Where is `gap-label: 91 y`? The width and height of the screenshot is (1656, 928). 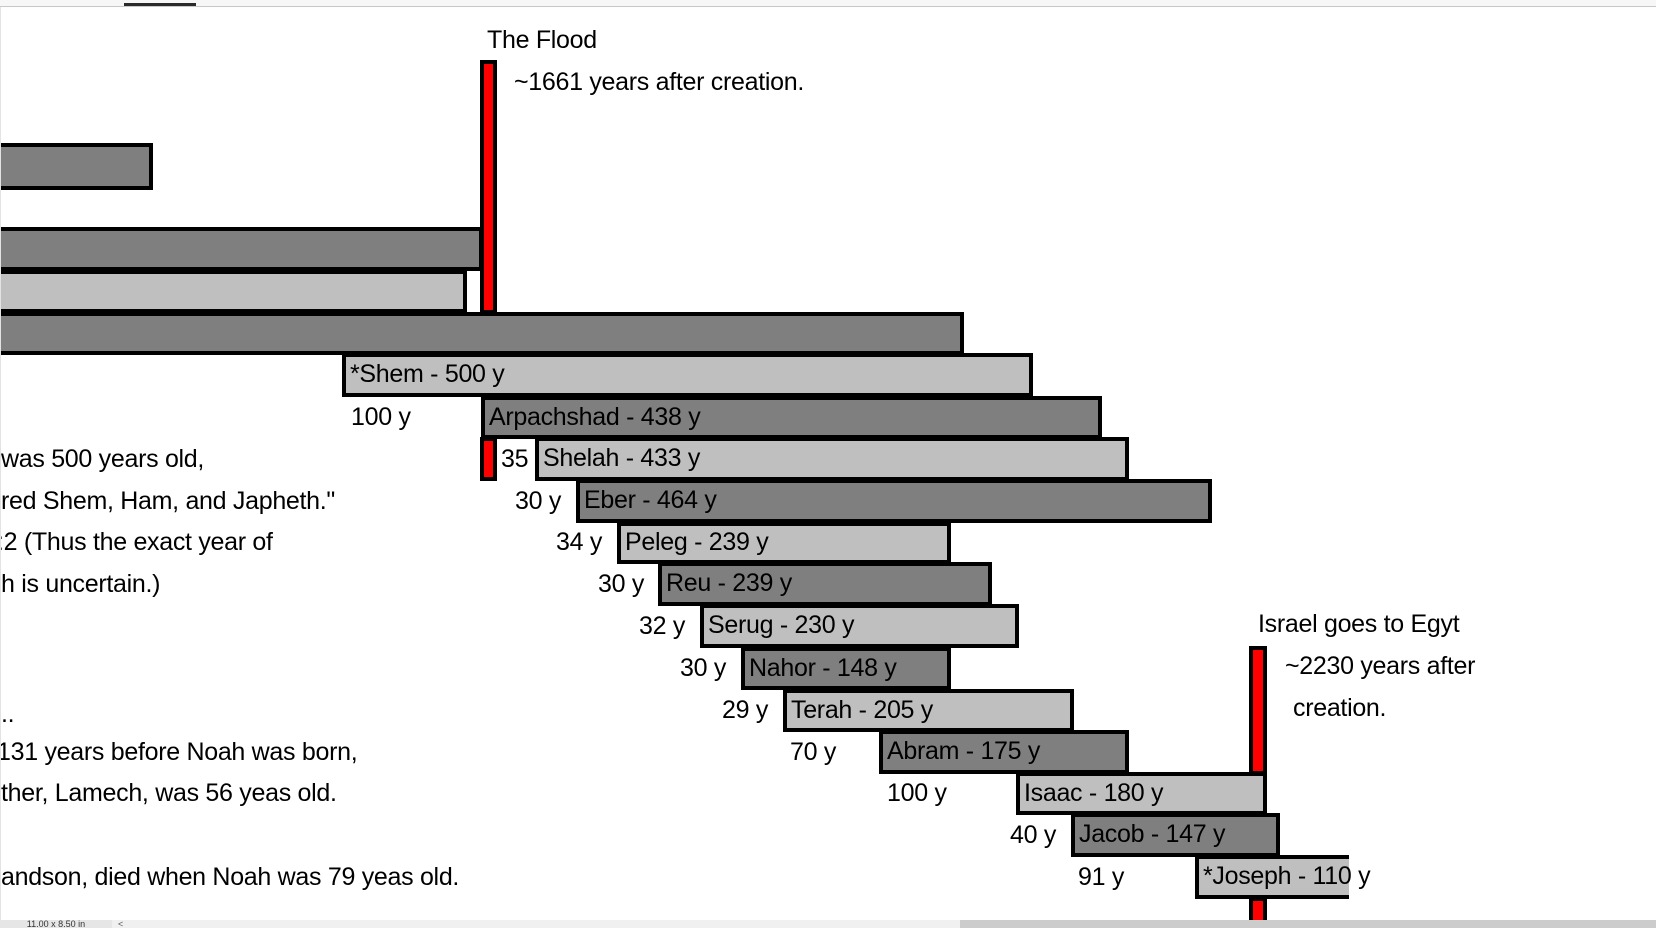 gap-label: 91 y is located at coordinates (1101, 877).